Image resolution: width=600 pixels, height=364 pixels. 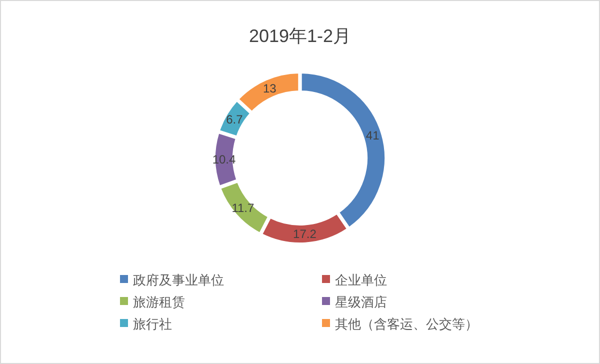 I want to click on legend-label: 政府及事业单位, so click(x=178, y=280).